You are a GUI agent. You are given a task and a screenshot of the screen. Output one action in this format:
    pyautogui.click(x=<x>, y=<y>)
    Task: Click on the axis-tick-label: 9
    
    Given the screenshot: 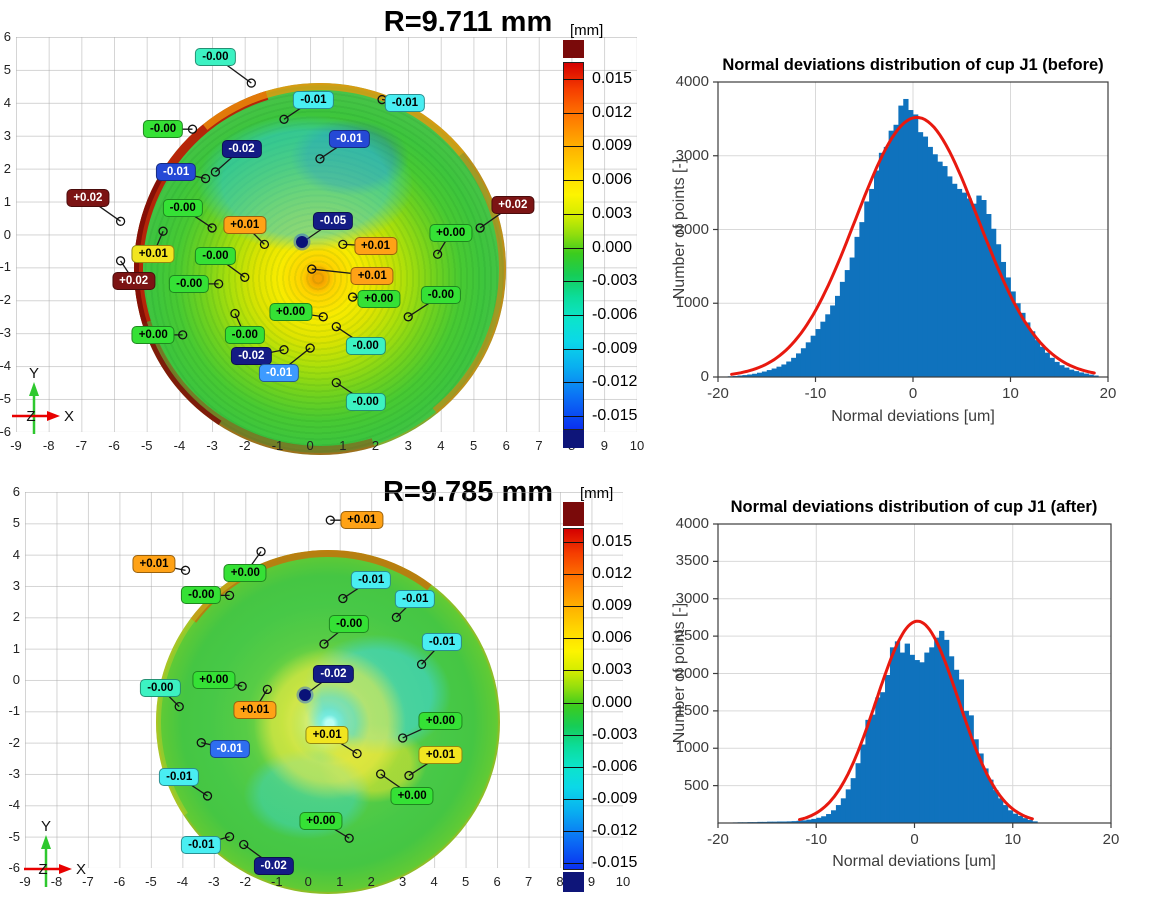 What is the action you would take?
    pyautogui.click(x=591, y=881)
    